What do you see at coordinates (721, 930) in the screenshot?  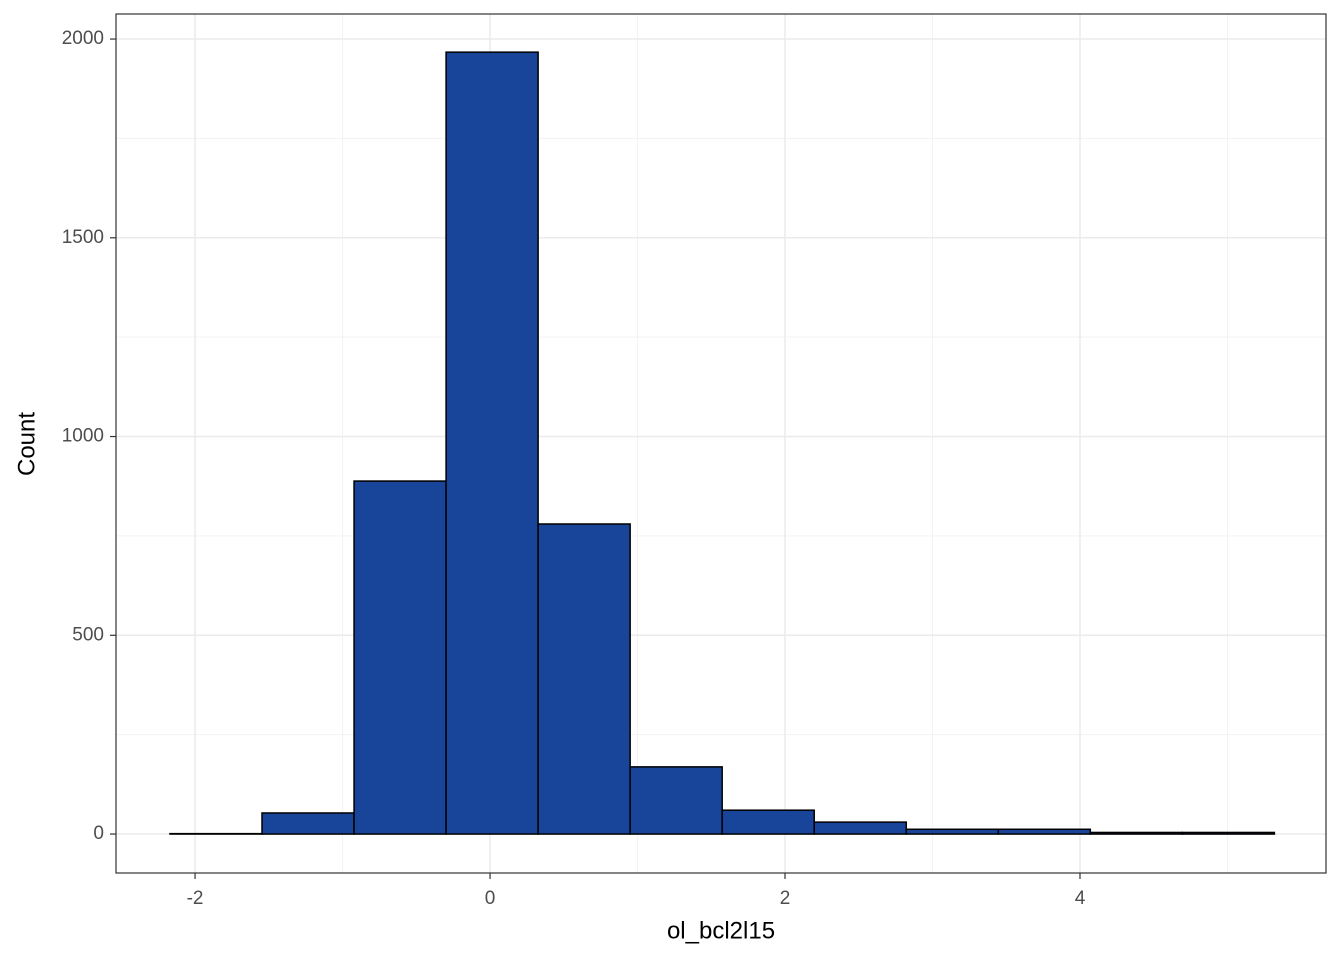 I see `x-axis-title: ol_bcl2l15` at bounding box center [721, 930].